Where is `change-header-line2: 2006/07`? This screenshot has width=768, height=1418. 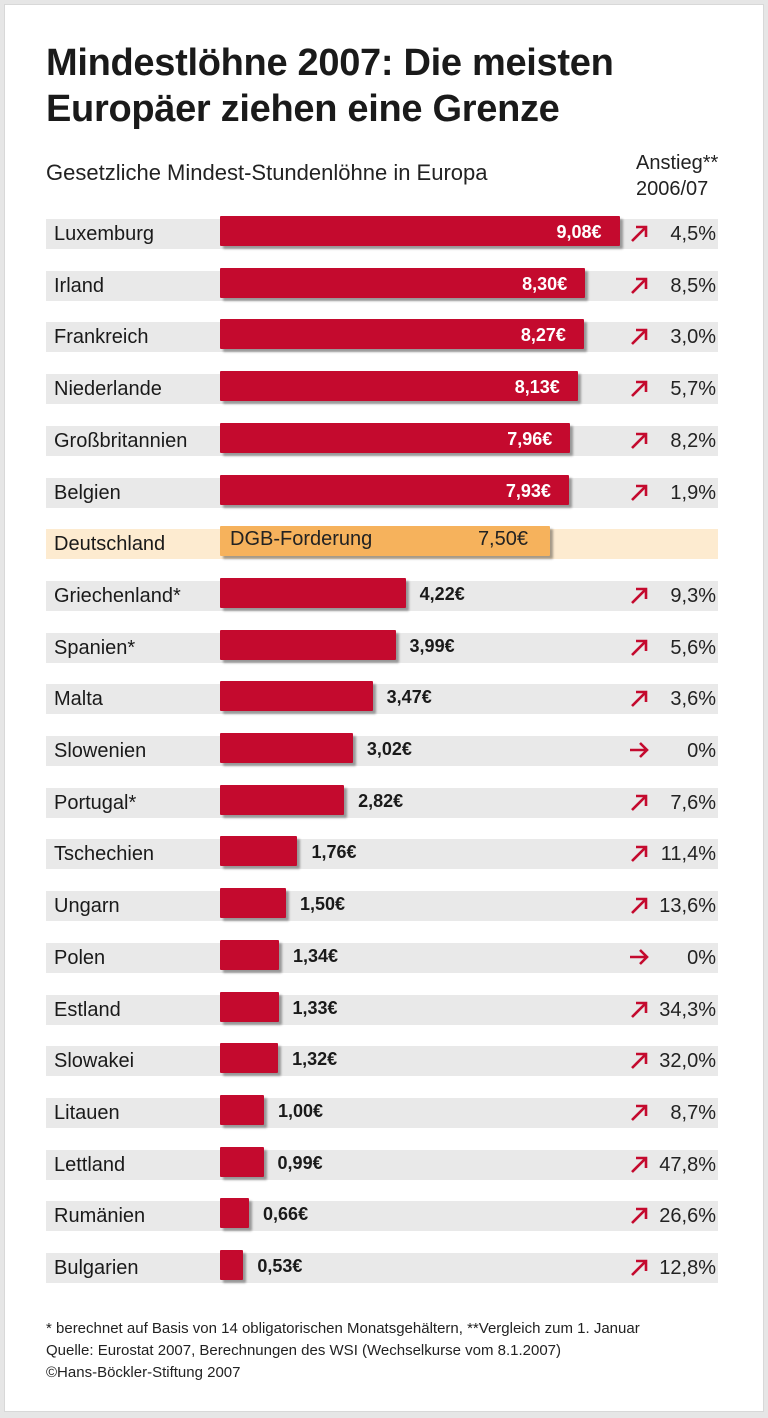
change-header-line2: 2006/07 is located at coordinates (672, 189).